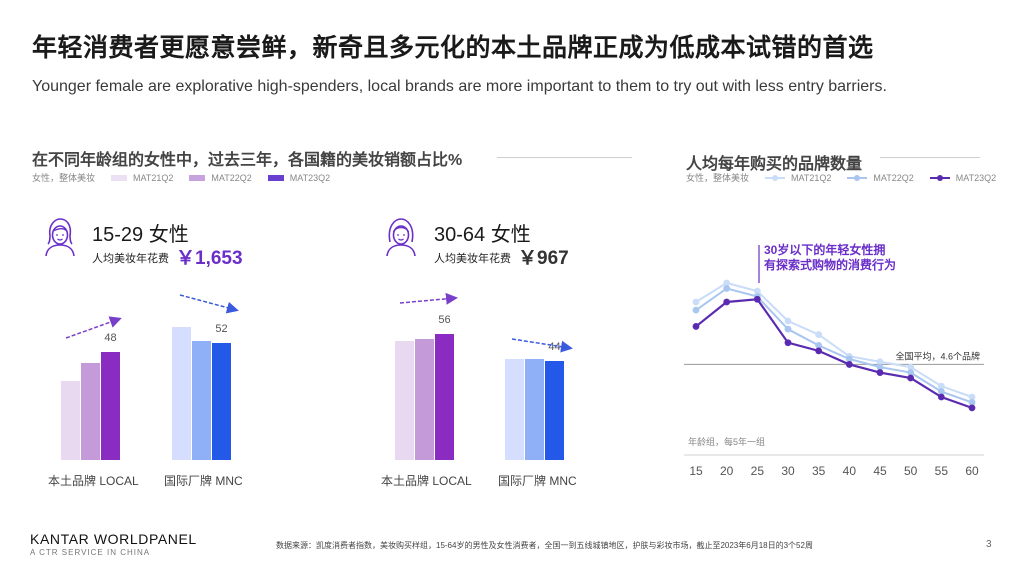 Image resolution: width=1024 pixels, height=576 pixels. I want to click on page-number: 3, so click(989, 544).